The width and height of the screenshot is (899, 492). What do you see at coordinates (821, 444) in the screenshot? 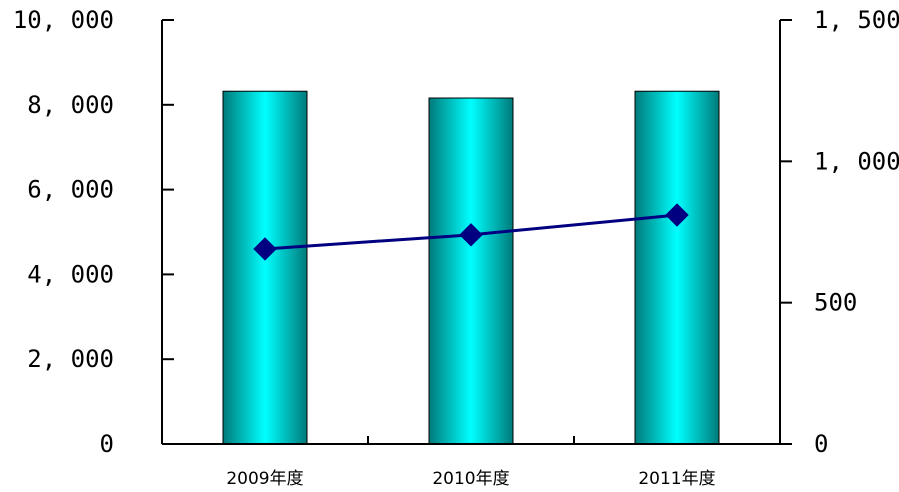
I see `right-tick-label-0: 0` at bounding box center [821, 444].